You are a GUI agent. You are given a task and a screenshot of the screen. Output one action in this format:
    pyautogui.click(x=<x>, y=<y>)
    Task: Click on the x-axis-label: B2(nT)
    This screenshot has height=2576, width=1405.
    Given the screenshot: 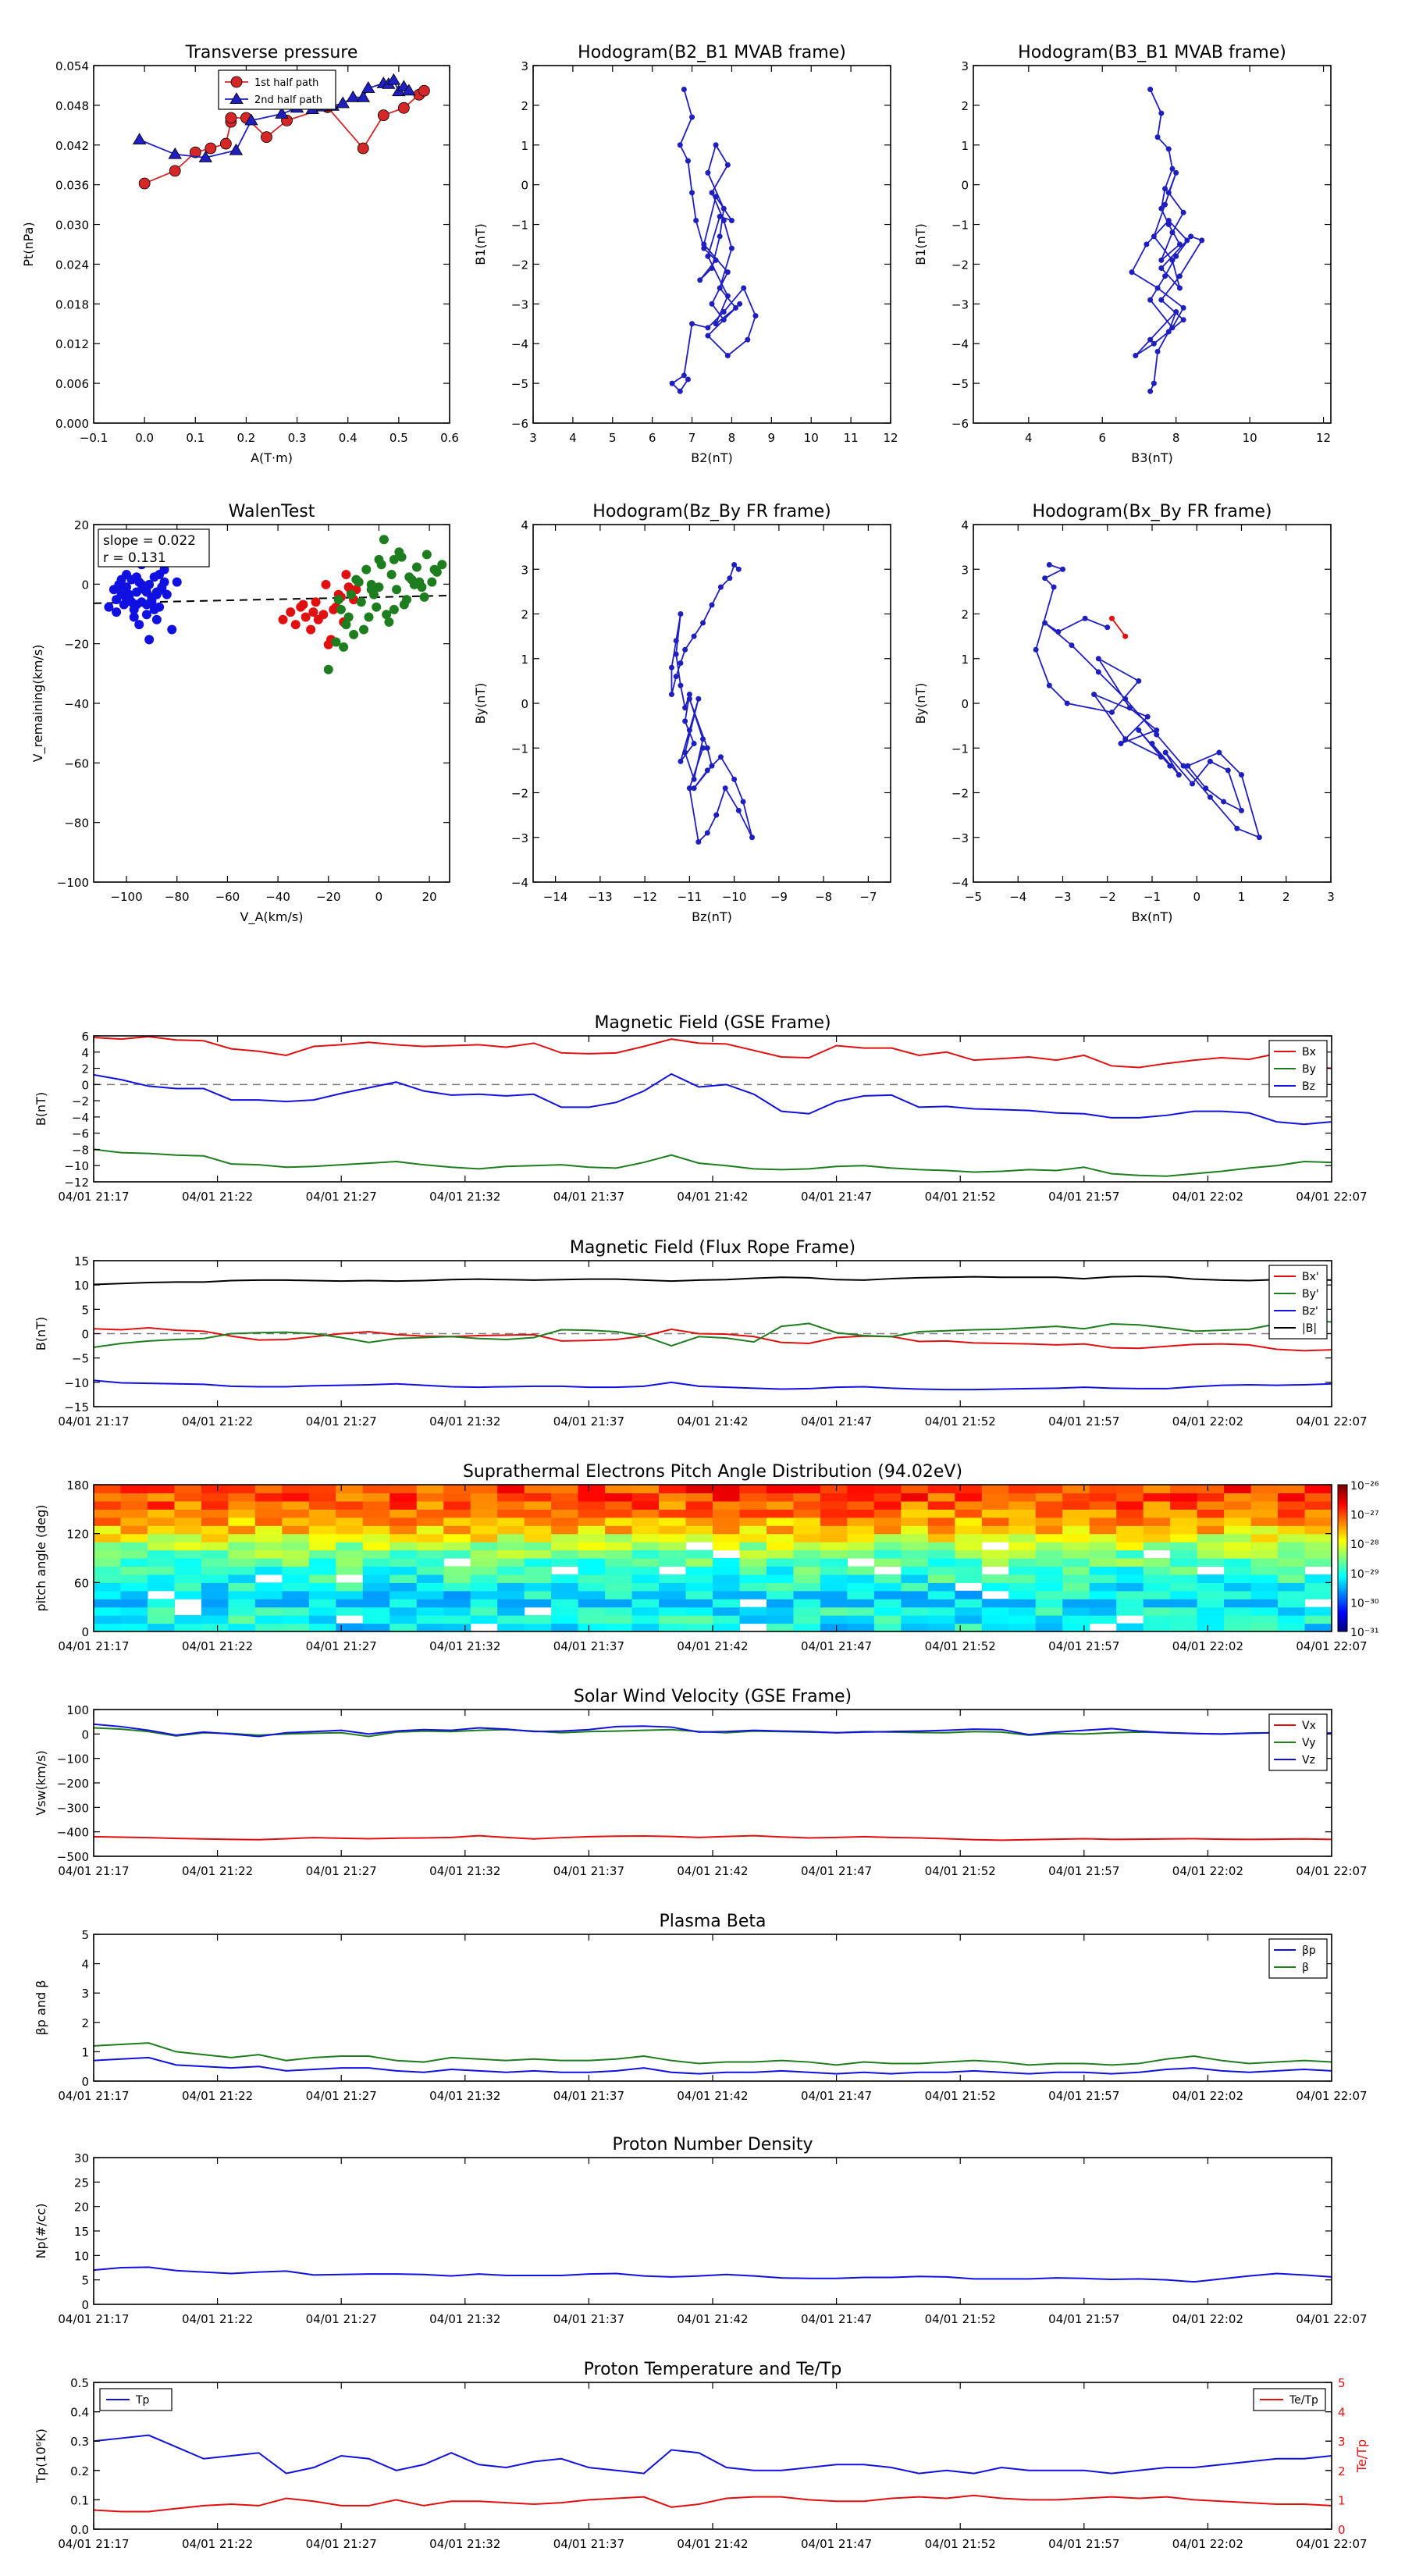 What is the action you would take?
    pyautogui.click(x=712, y=457)
    